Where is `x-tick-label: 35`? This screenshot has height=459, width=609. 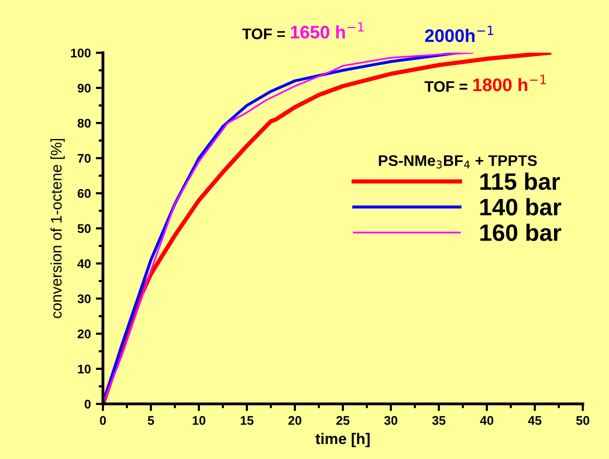 x-tick-label: 35 is located at coordinates (439, 420).